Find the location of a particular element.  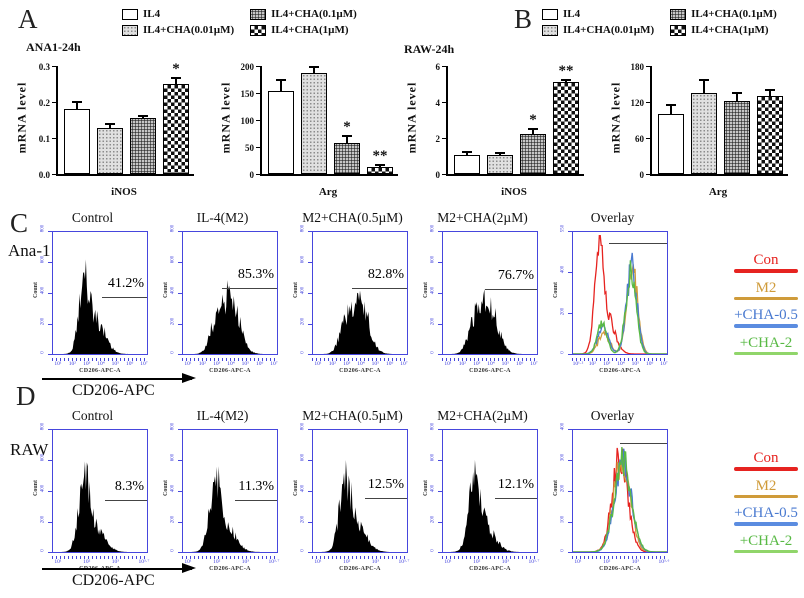

x-arrow-block-c: CD206-APC is located at coordinates (119, 386).